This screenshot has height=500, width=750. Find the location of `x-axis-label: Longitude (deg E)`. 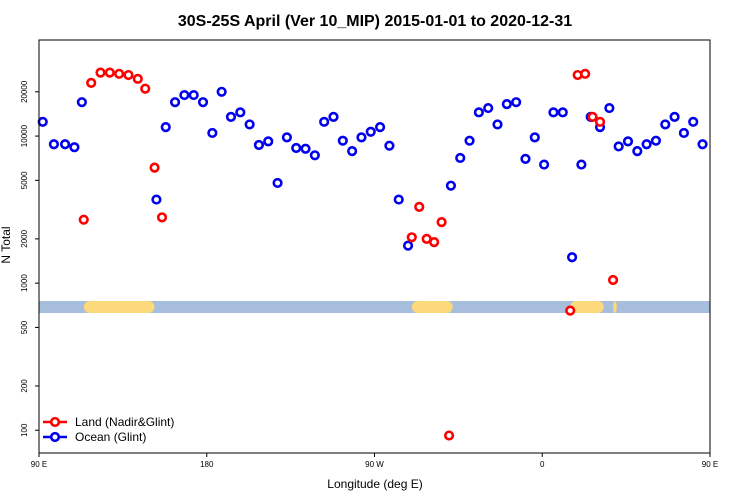

x-axis-label: Longitude (deg E) is located at coordinates (374, 484).